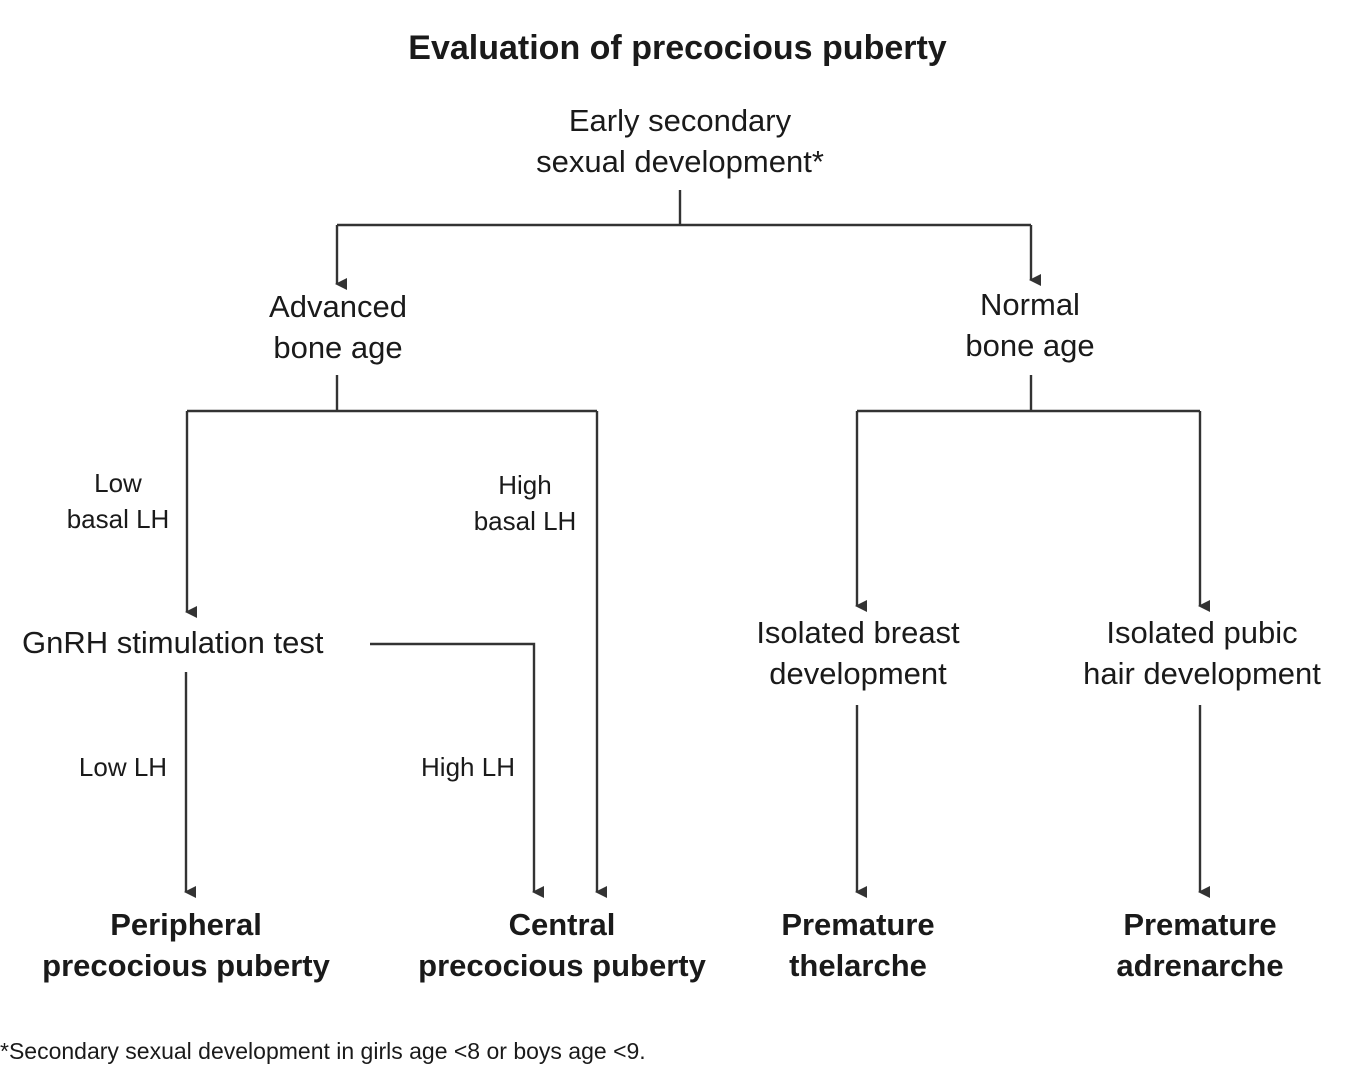 The width and height of the screenshot is (1355, 1068). Describe the element at coordinates (1202, 673) in the screenshot. I see `node-line: hair development` at that location.